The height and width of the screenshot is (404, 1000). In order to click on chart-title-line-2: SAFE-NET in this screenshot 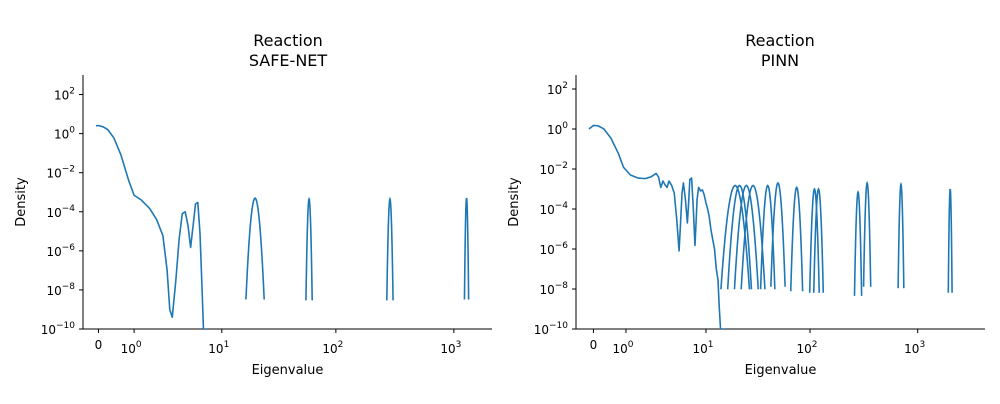, I will do `click(288, 60)`.